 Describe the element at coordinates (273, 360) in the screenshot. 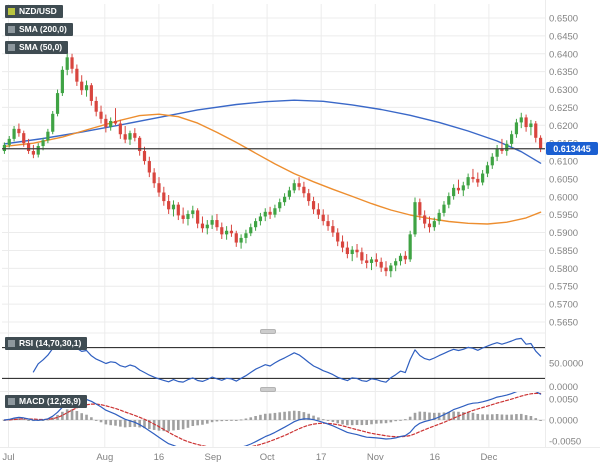

I see `rsi-panel` at that location.